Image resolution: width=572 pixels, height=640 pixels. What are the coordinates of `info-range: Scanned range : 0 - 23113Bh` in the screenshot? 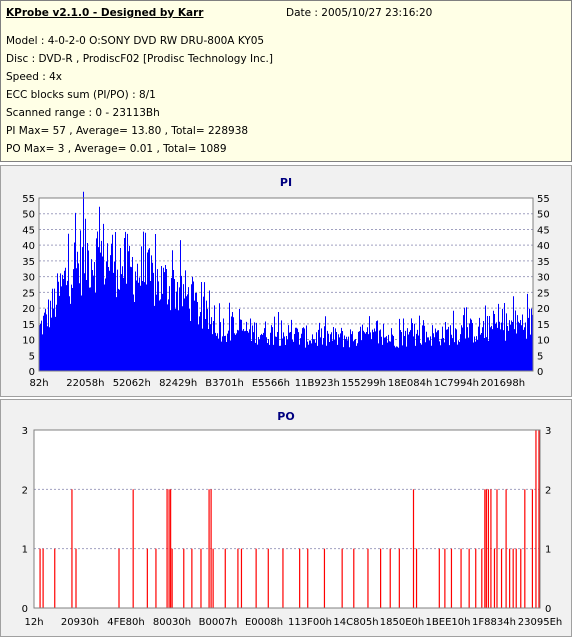 It's located at (83, 113).